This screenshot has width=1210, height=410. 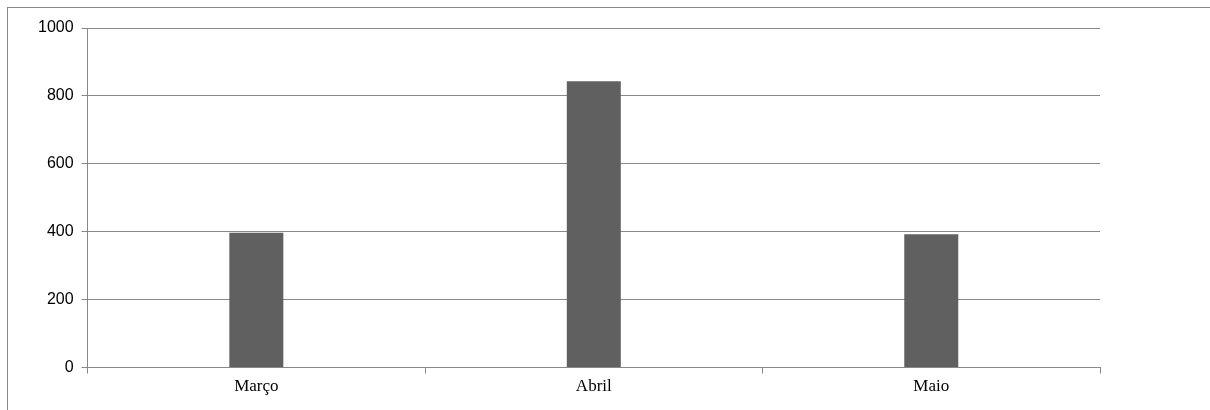 What do you see at coordinates (256, 386) in the screenshot?
I see `x-tick-label: Março` at bounding box center [256, 386].